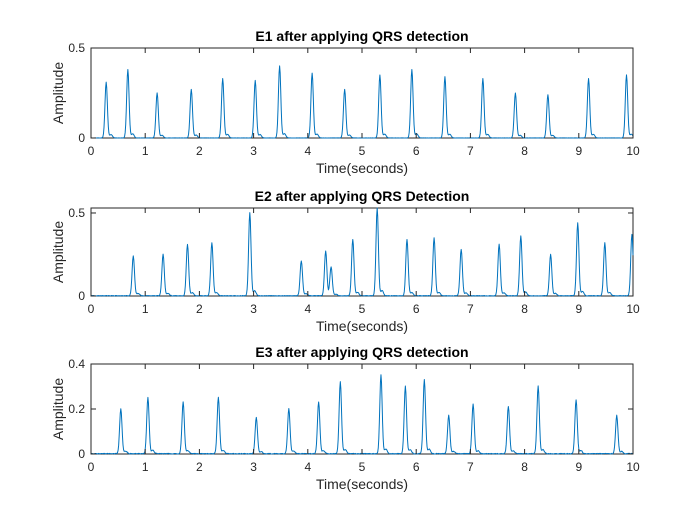 This screenshot has height=525, width=700. I want to click on e3-x-tick-label: 10, so click(633, 467).